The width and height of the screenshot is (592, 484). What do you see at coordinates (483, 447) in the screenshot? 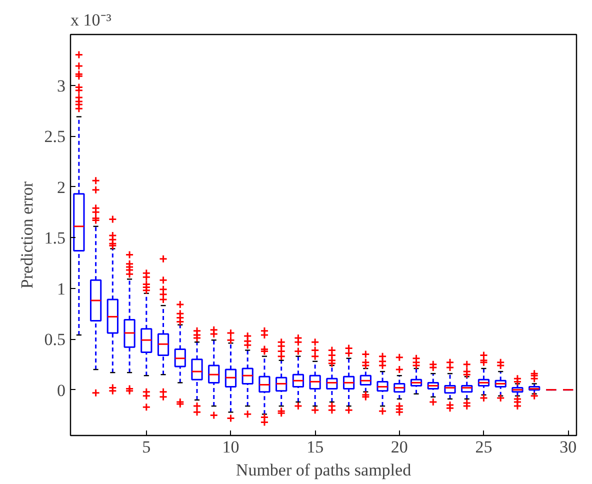
I see `x-tick-label: 25` at bounding box center [483, 447].